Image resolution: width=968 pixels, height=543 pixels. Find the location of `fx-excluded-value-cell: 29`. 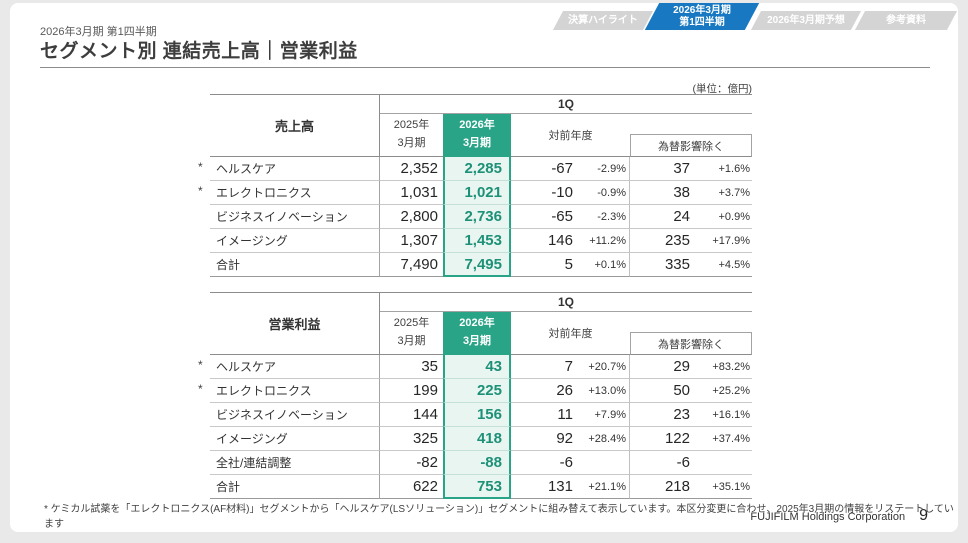

fx-excluded-value-cell: 29 is located at coordinates (665, 367).